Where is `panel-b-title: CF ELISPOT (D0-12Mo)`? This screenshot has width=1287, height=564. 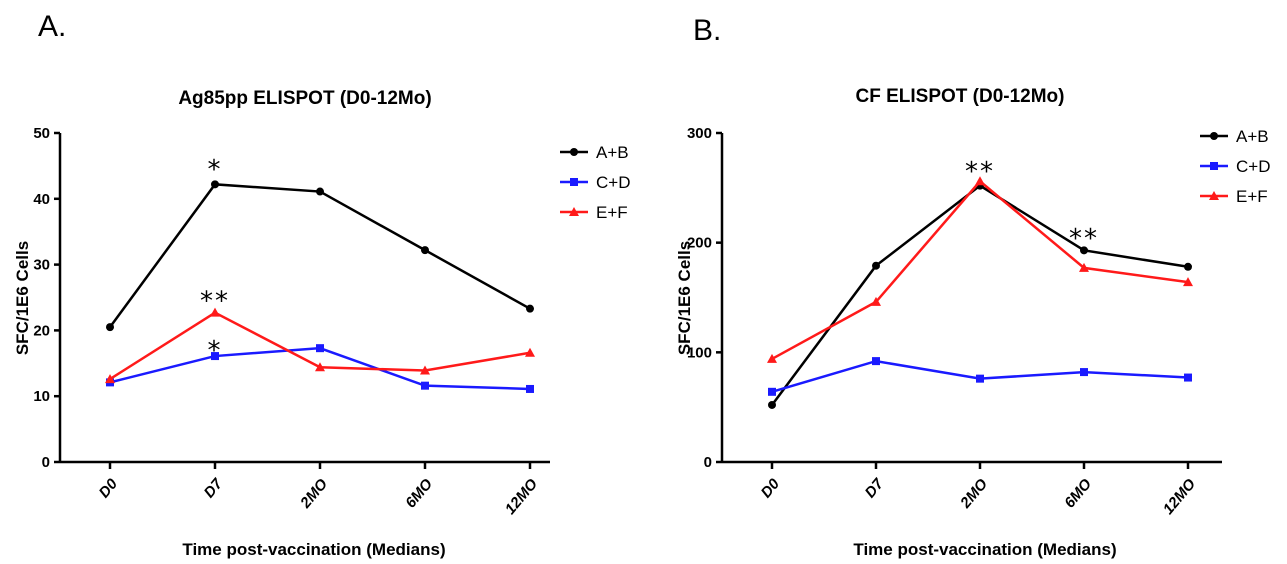
panel-b-title: CF ELISPOT (D0-12Mo) is located at coordinates (959, 96).